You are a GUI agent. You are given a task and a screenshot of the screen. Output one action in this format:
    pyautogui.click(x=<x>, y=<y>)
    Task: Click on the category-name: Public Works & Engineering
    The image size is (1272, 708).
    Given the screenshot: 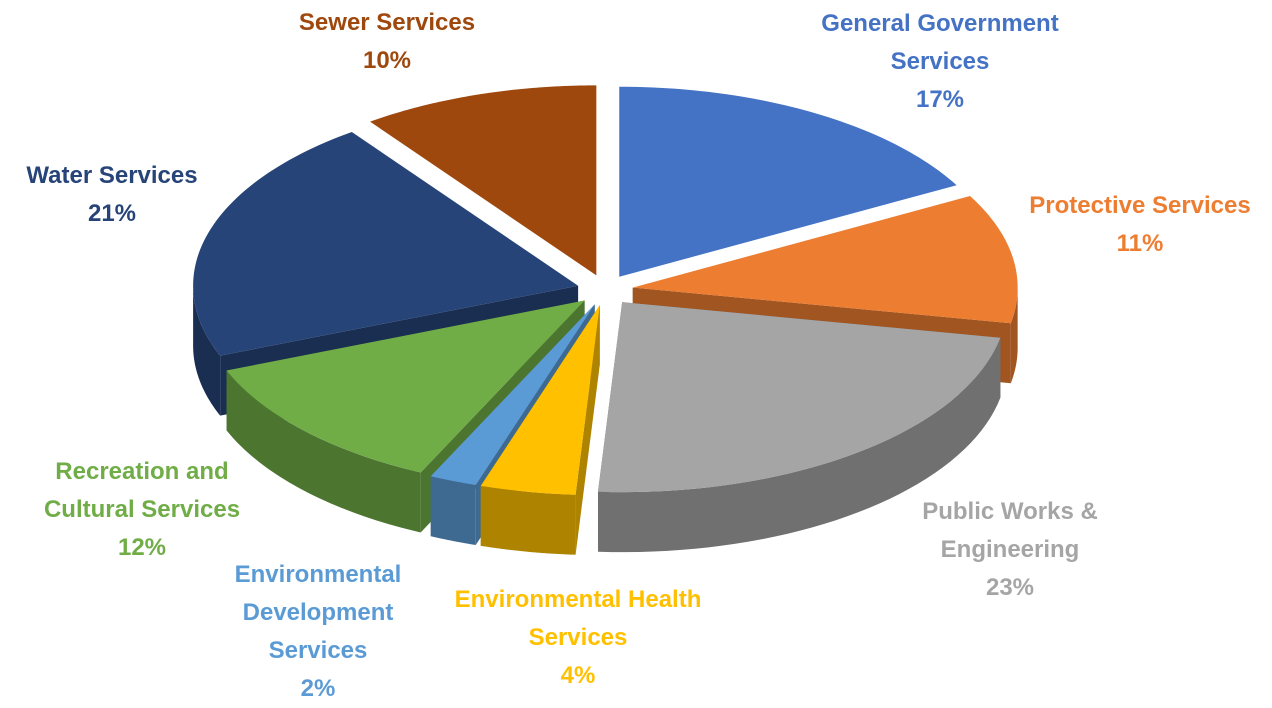 What is the action you would take?
    pyautogui.click(x=1010, y=530)
    